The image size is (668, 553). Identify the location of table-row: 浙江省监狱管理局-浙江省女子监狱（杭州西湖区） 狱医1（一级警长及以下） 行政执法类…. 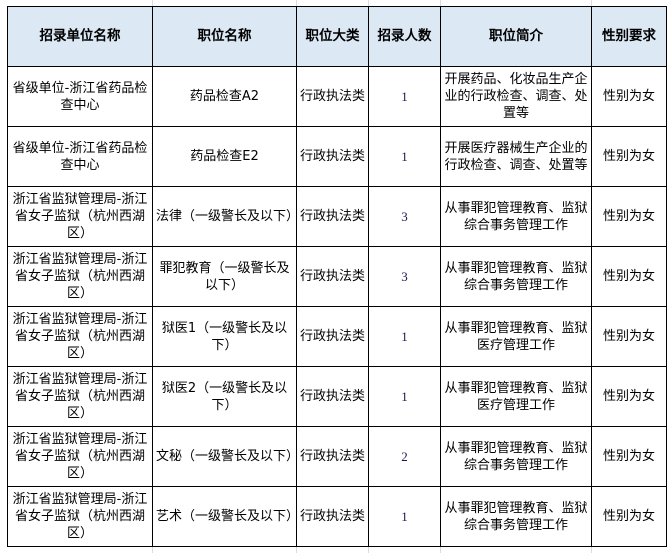
(337, 336).